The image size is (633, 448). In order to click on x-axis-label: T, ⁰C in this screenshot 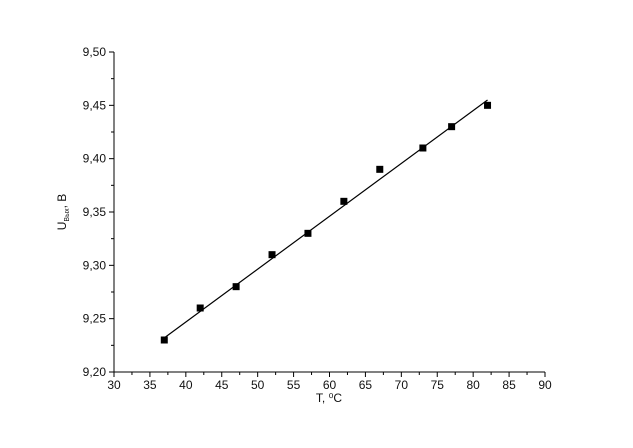, I will do `click(329, 398)`.